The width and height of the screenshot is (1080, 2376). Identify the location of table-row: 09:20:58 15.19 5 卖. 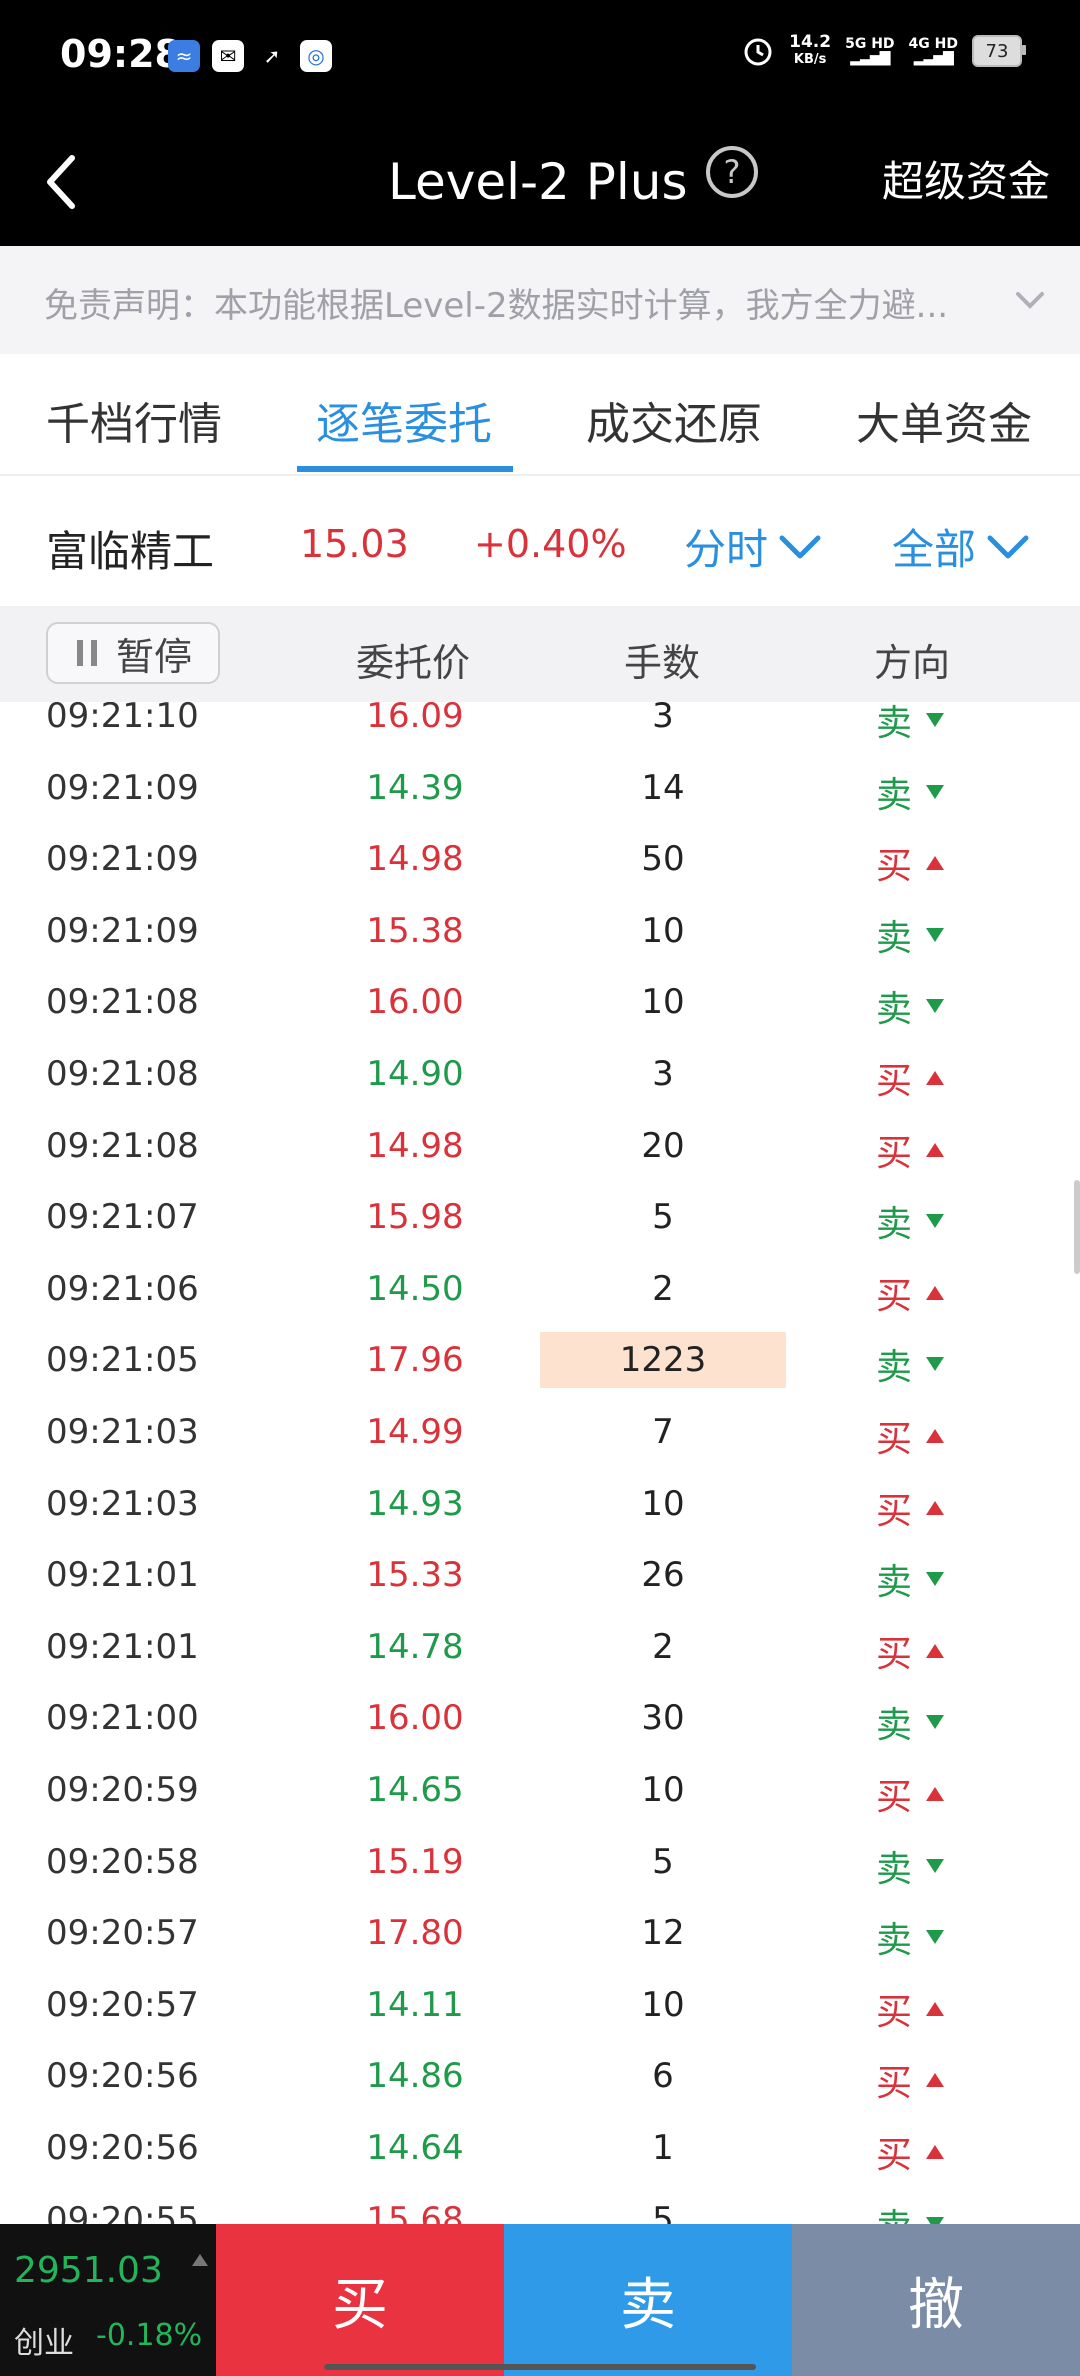
(540, 1864).